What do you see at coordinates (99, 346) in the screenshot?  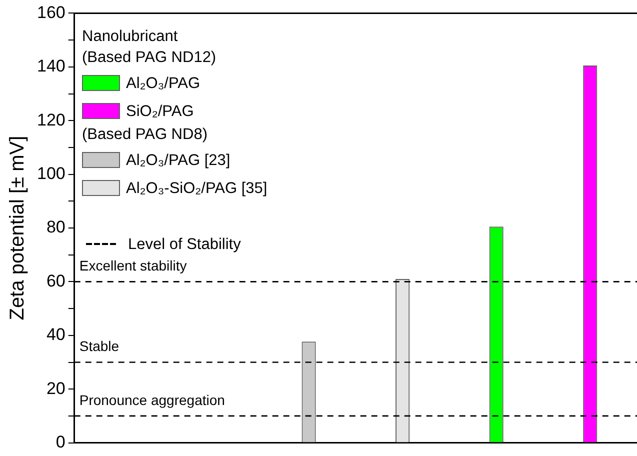 I see `ref-line-label: Stable` at bounding box center [99, 346].